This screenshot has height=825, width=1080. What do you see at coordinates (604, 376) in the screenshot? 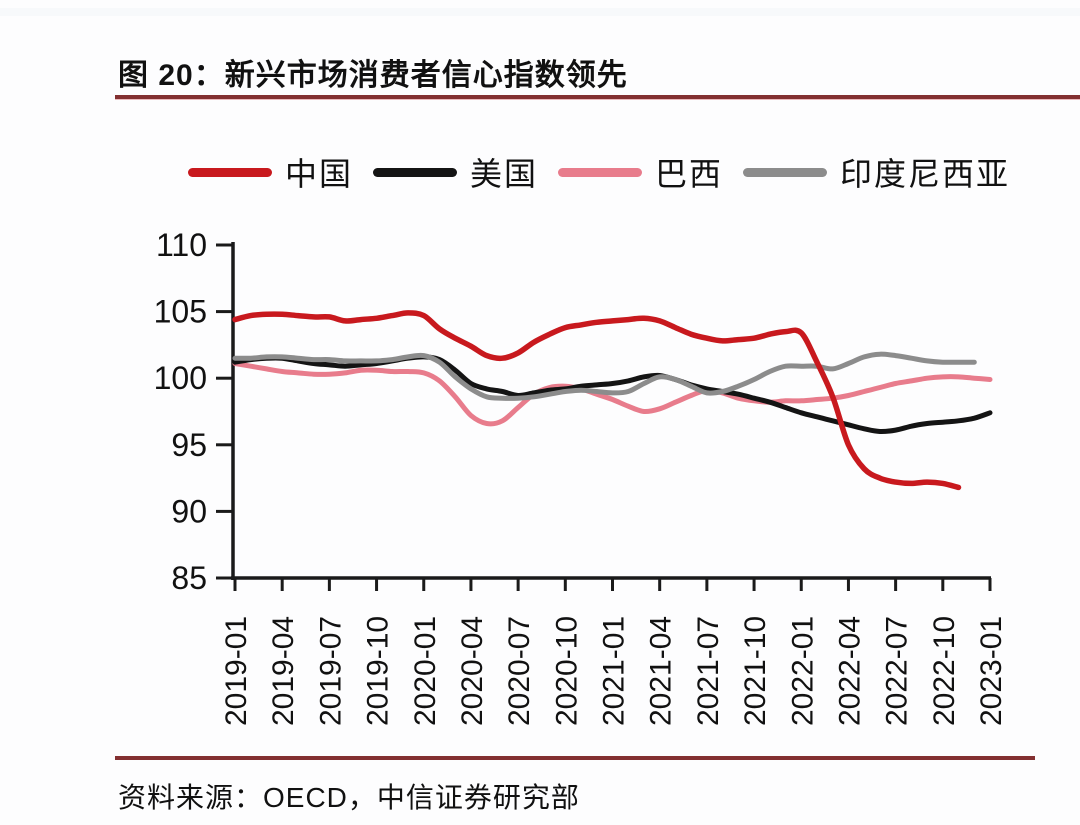
I see `series-line-indonesia` at bounding box center [604, 376].